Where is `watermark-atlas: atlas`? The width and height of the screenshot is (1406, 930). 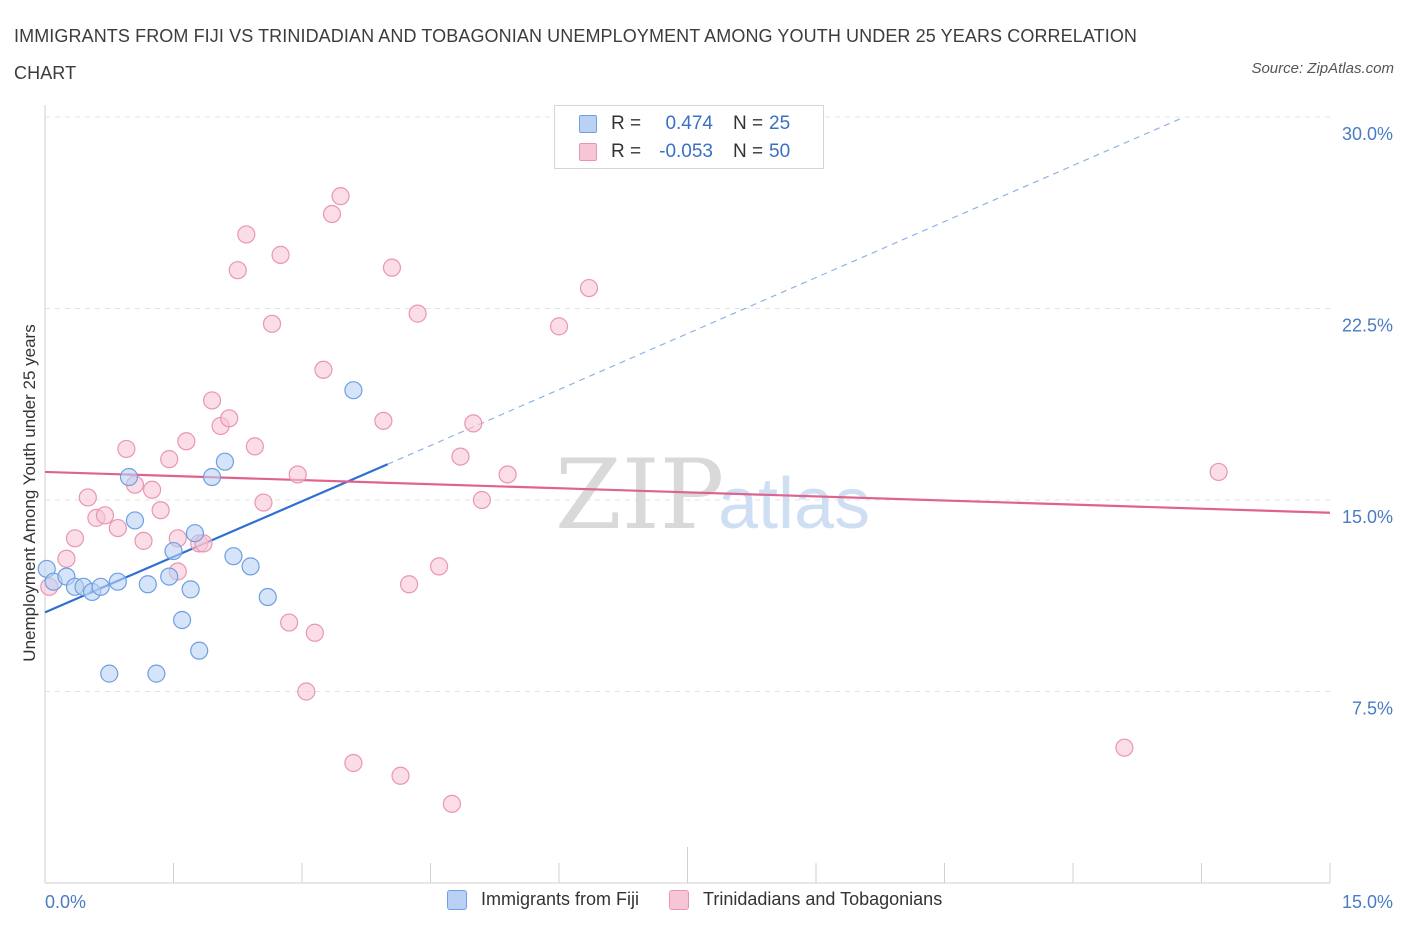 watermark-atlas: atlas is located at coordinates (794, 504).